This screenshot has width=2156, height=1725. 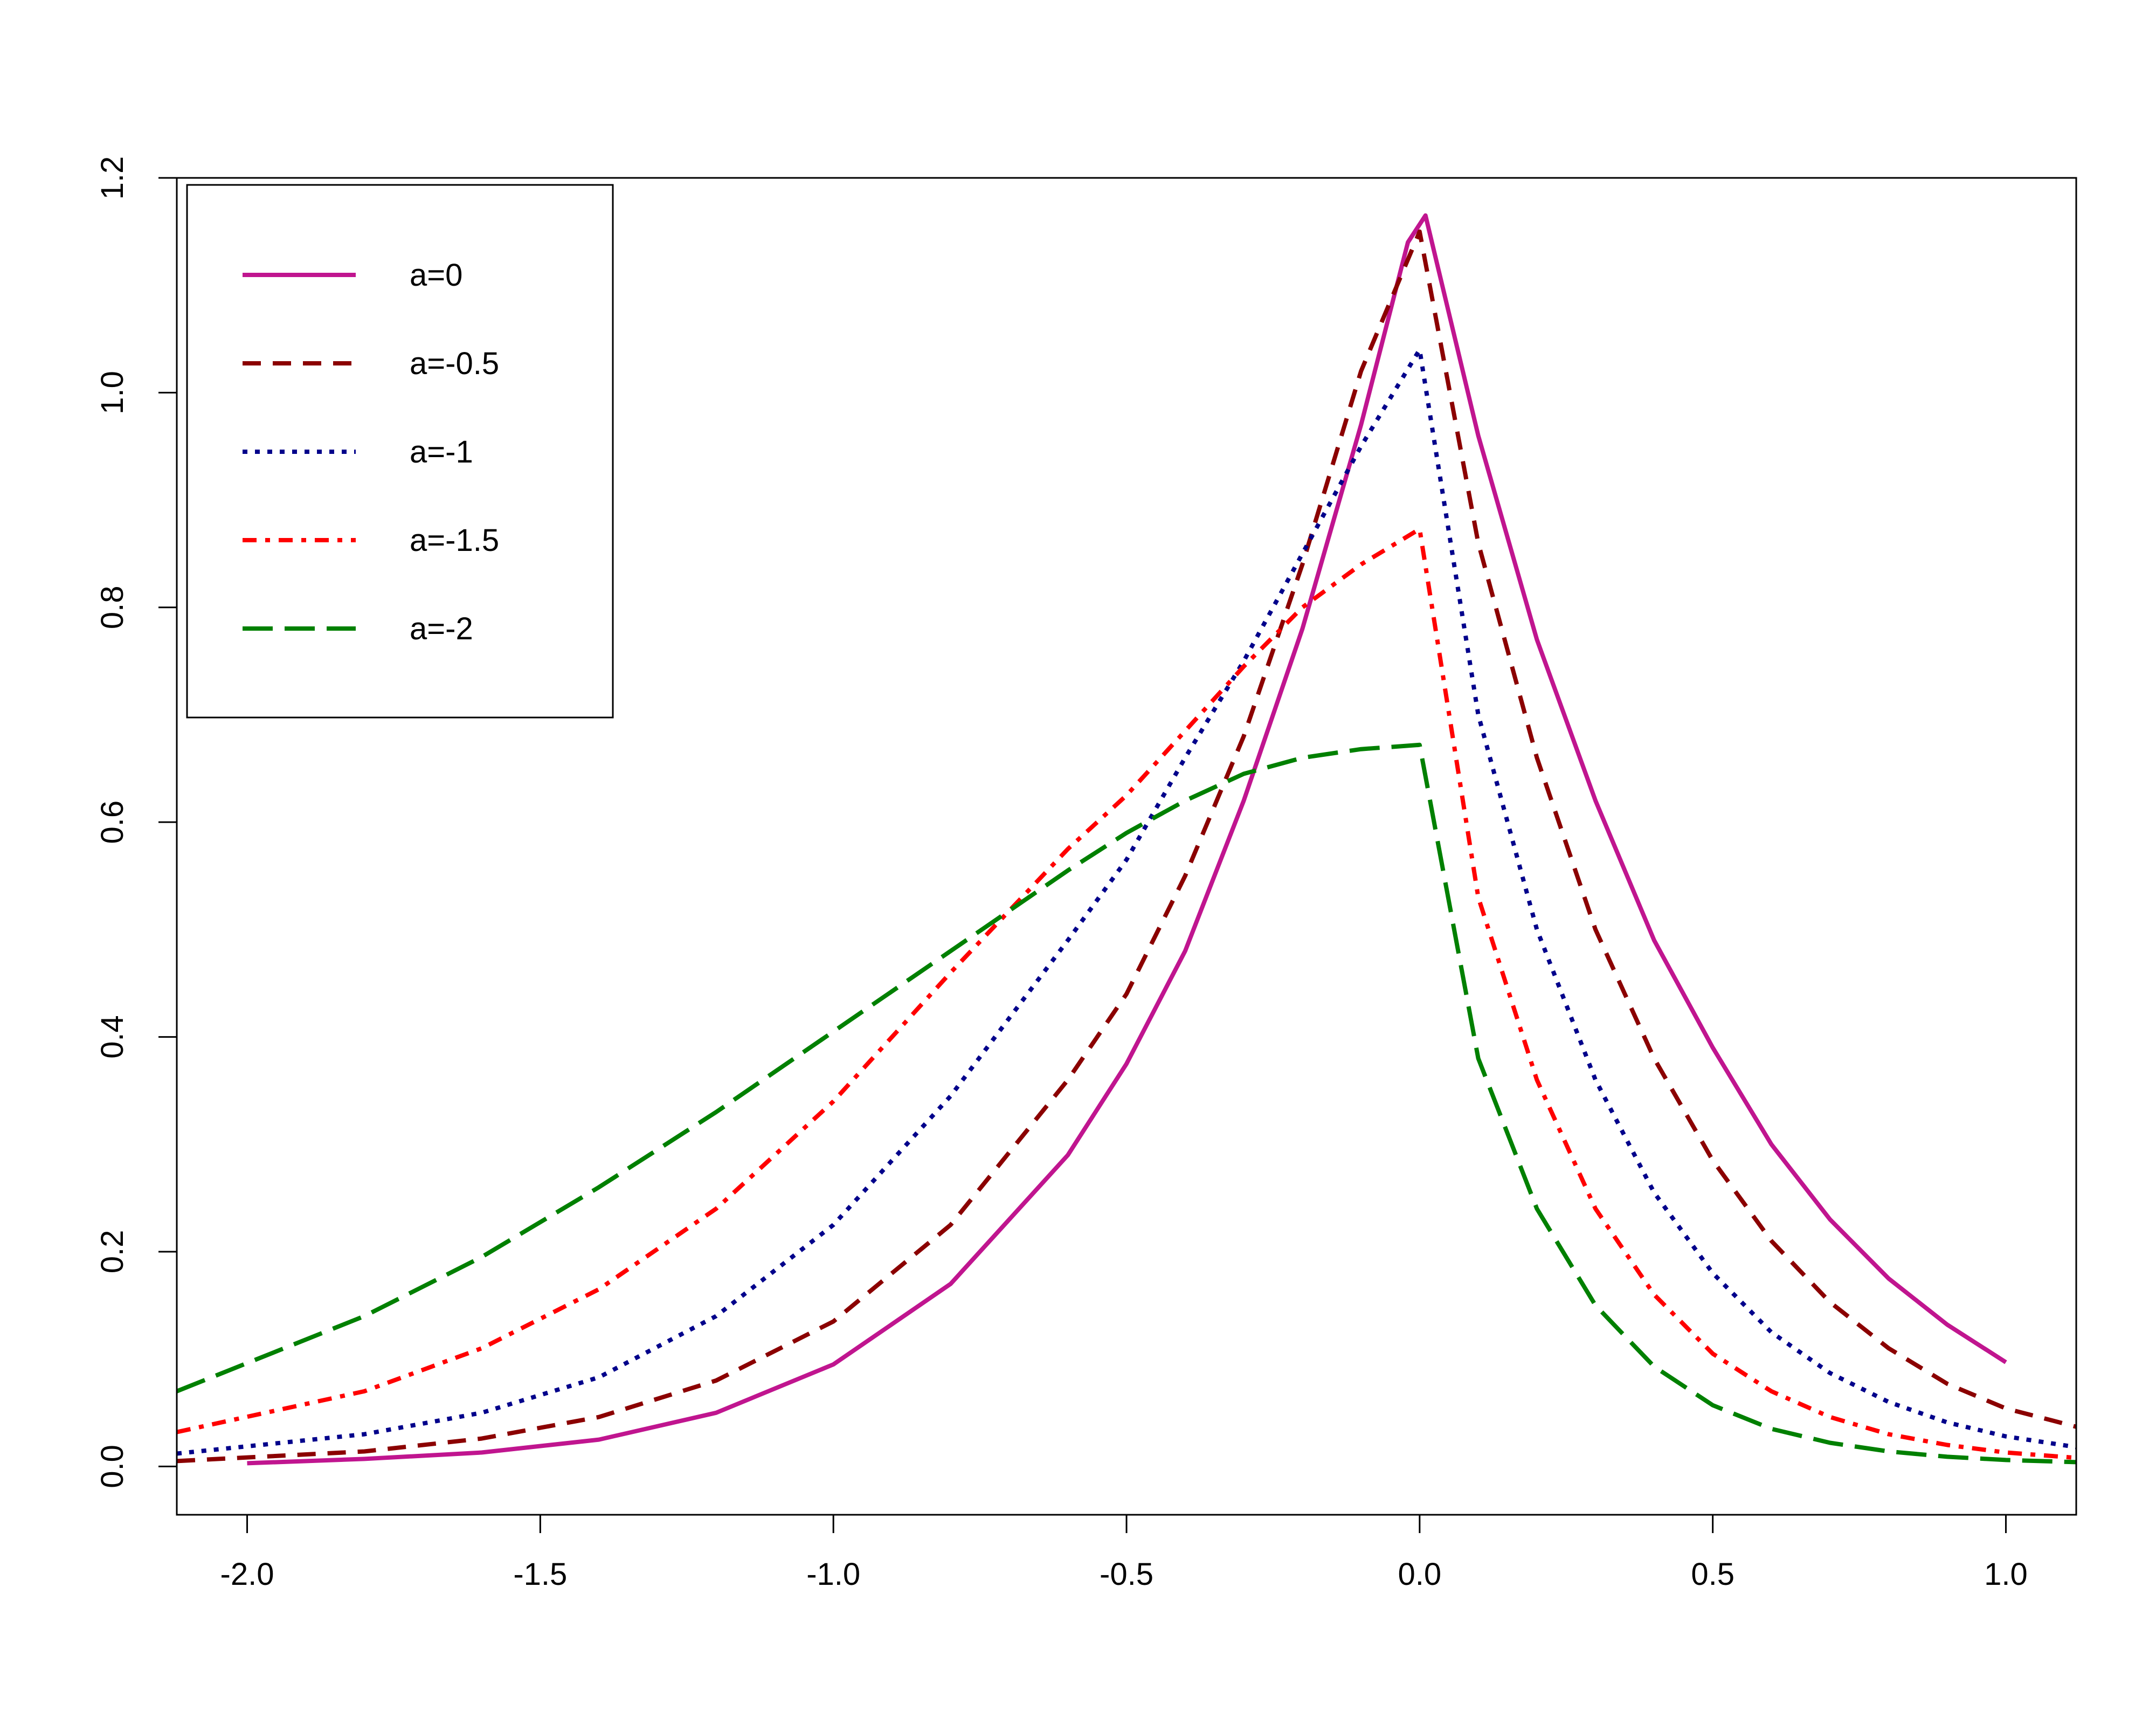 I want to click on x-tick-label: 0.5, so click(x=1713, y=1574).